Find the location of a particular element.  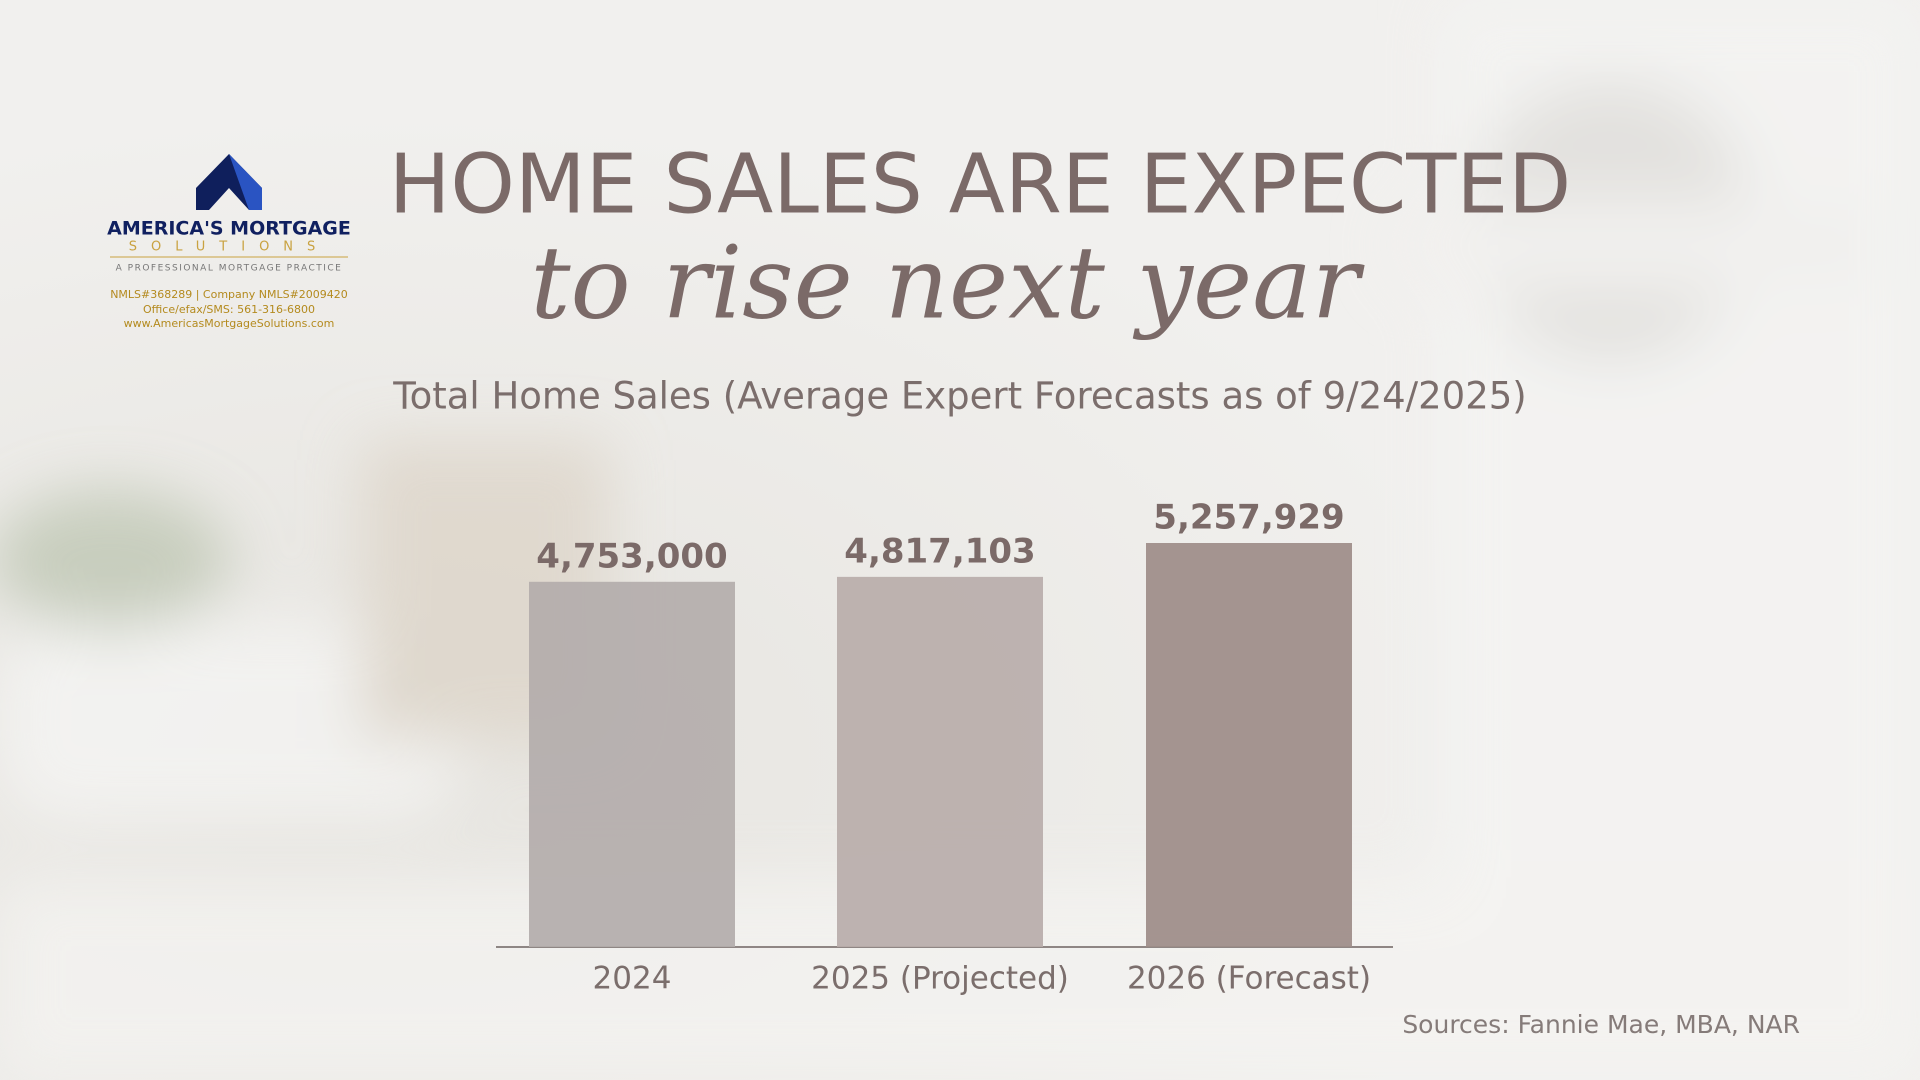

logo-tagline: A PROFESSIONAL MORTGAGE PRACTICE is located at coordinates (229, 269).